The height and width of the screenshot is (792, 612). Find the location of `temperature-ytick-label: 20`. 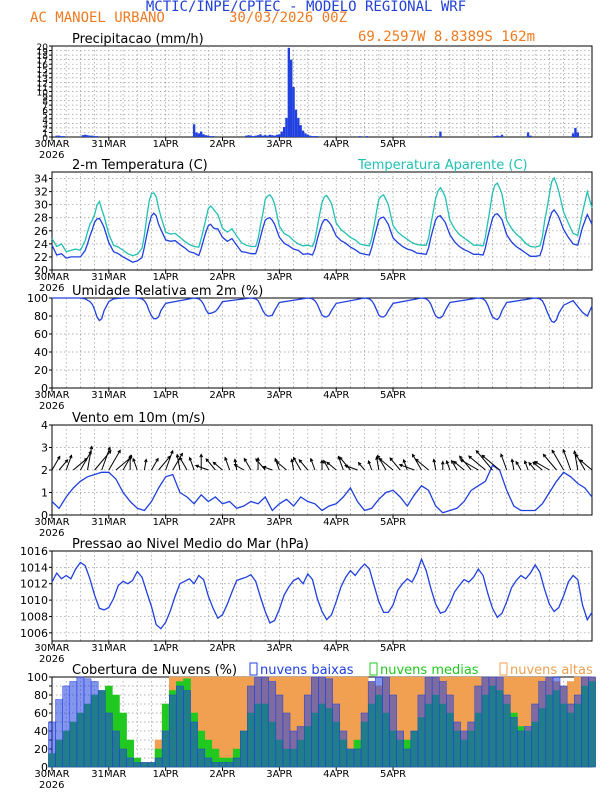

temperature-ytick-label: 20 is located at coordinates (41, 270).